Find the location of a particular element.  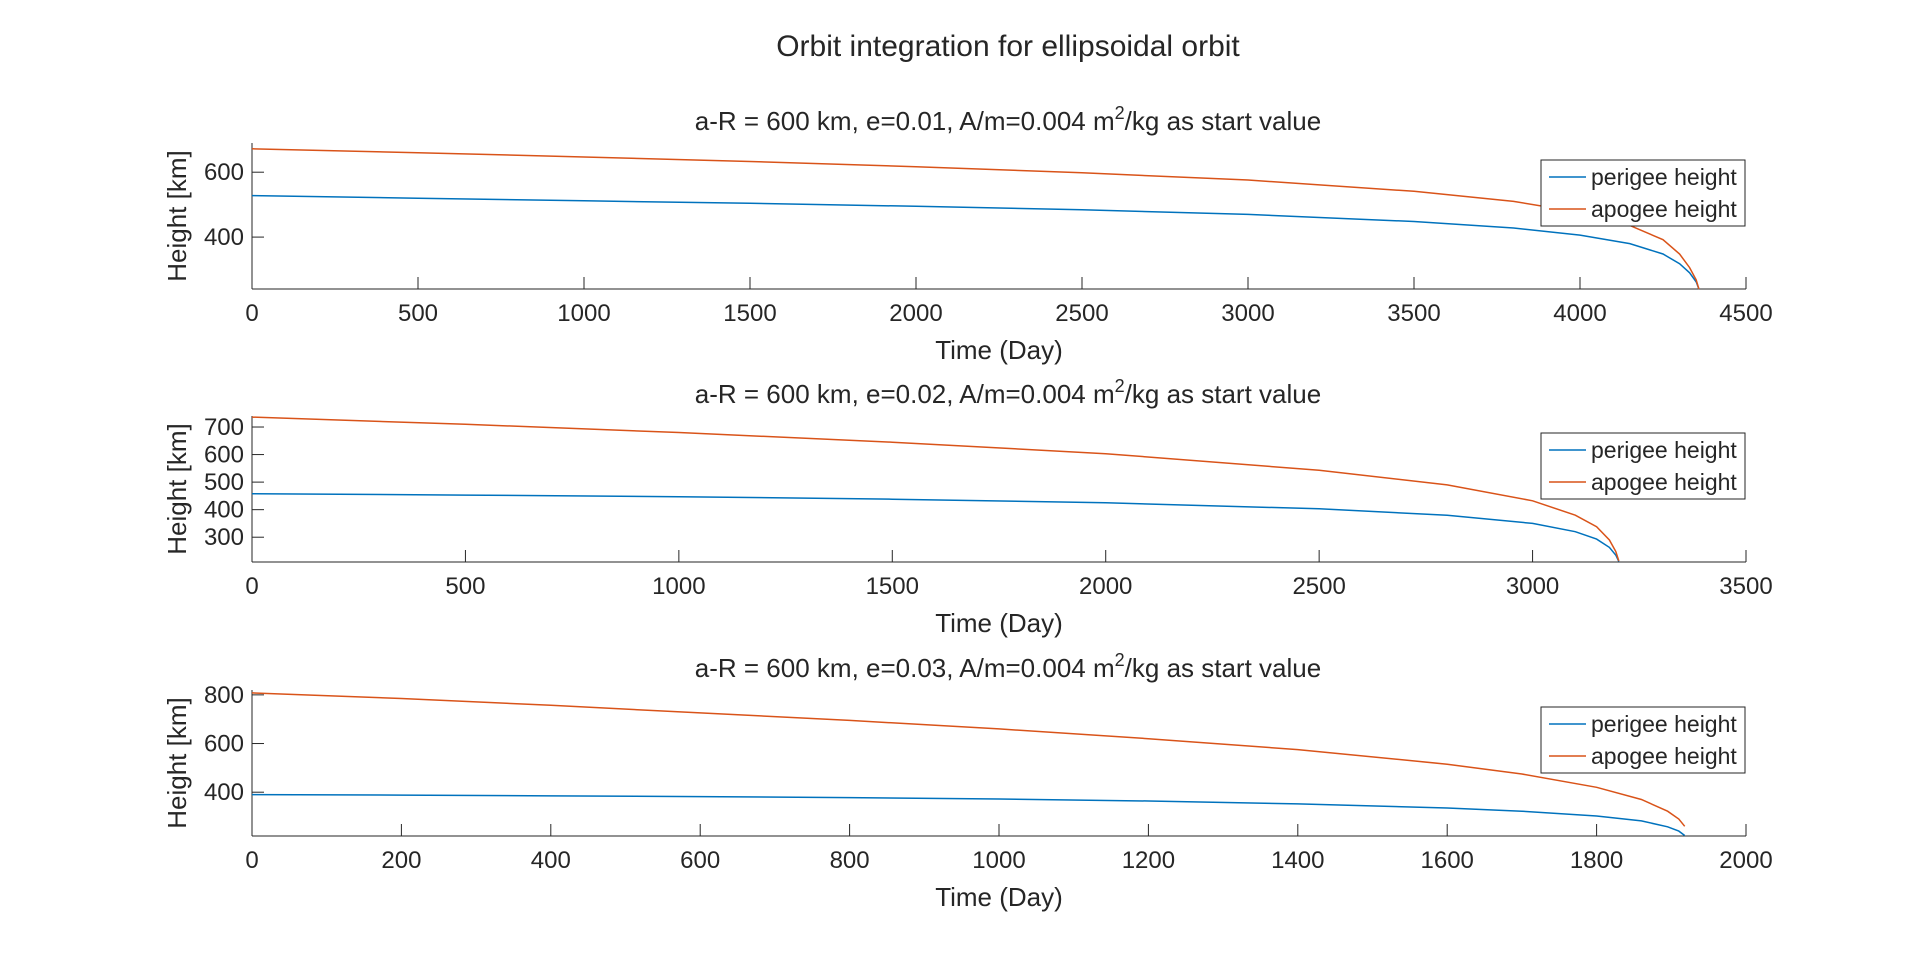

y-tick-label: 800 is located at coordinates (224, 695).